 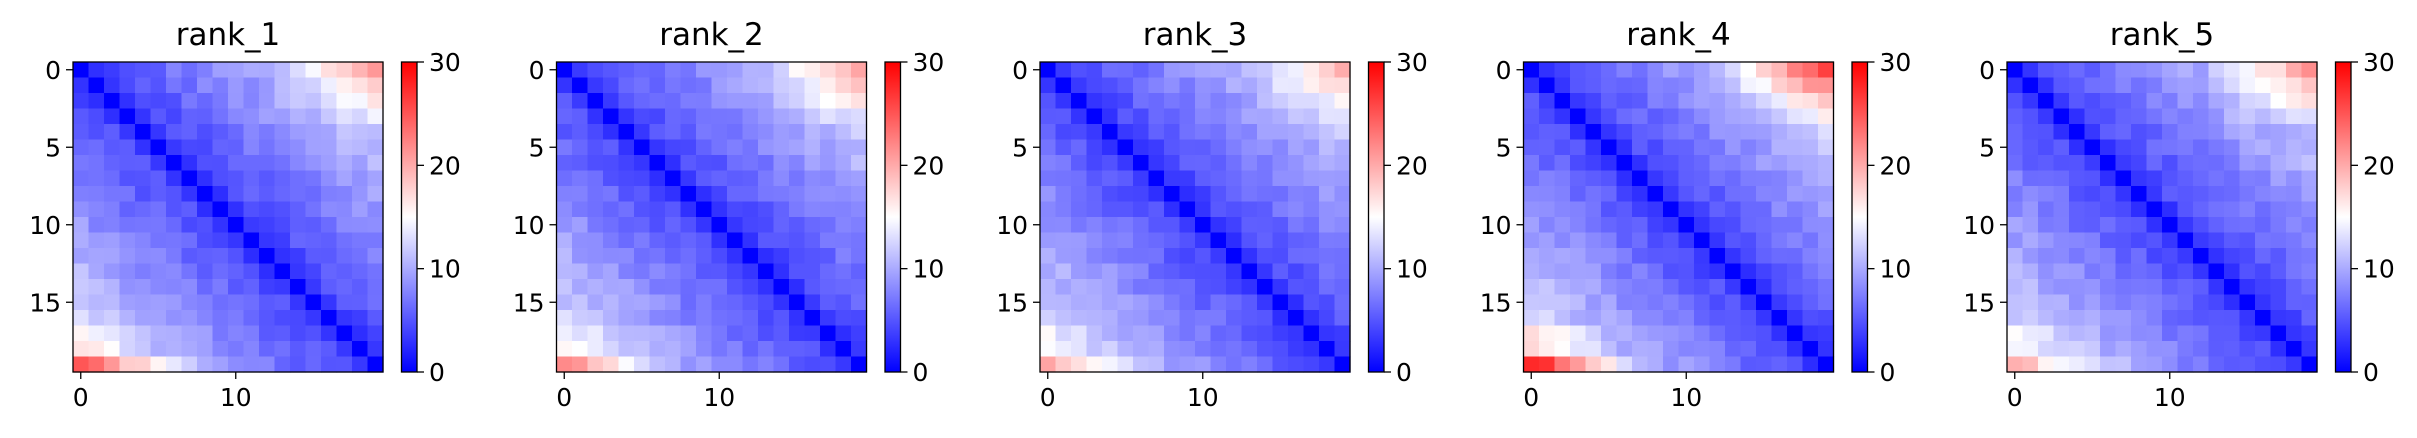 What do you see at coordinates (929, 62) in the screenshot?
I see `colorbar-tick-label: 30` at bounding box center [929, 62].